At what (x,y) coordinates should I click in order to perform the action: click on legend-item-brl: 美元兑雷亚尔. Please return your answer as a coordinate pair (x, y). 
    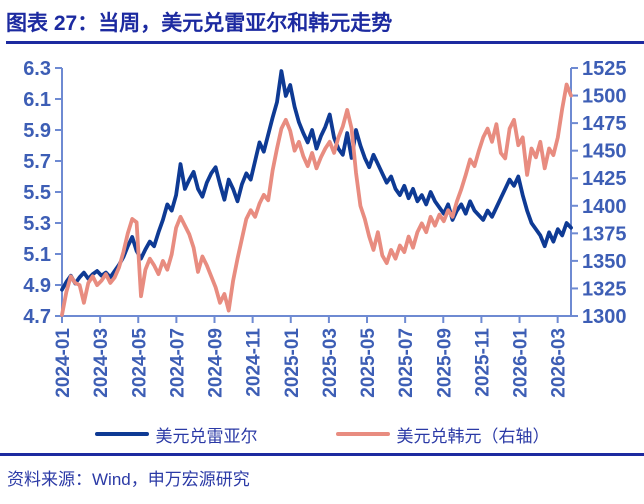
    Looking at the image, I should click on (176, 434).